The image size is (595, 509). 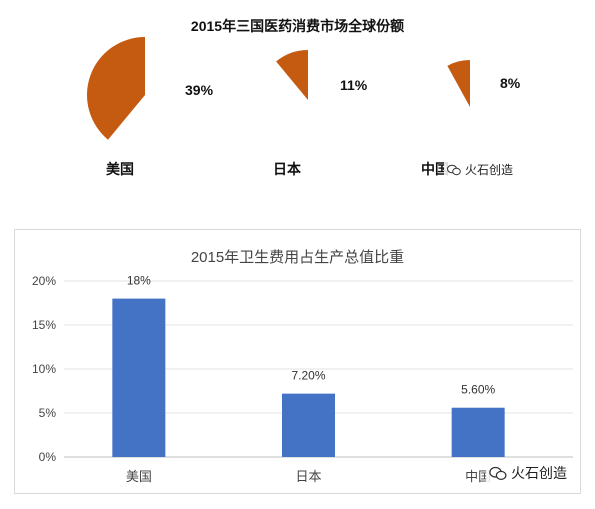 What do you see at coordinates (139, 281) in the screenshot?
I see `bar-value-label: 18%` at bounding box center [139, 281].